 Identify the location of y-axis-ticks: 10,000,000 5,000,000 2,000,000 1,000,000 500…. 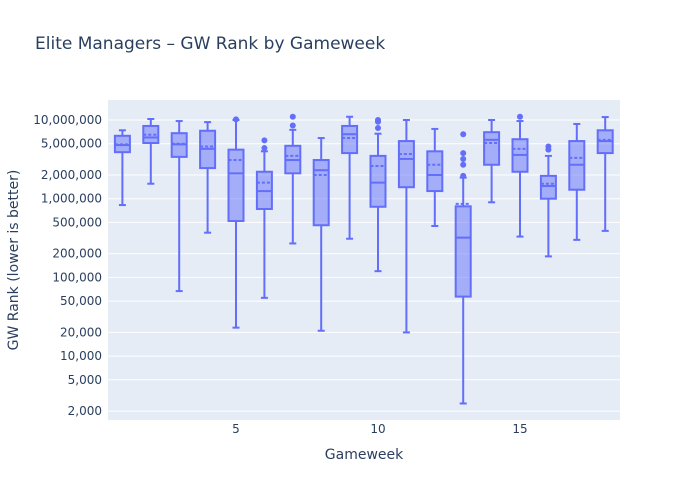
(67, 265).